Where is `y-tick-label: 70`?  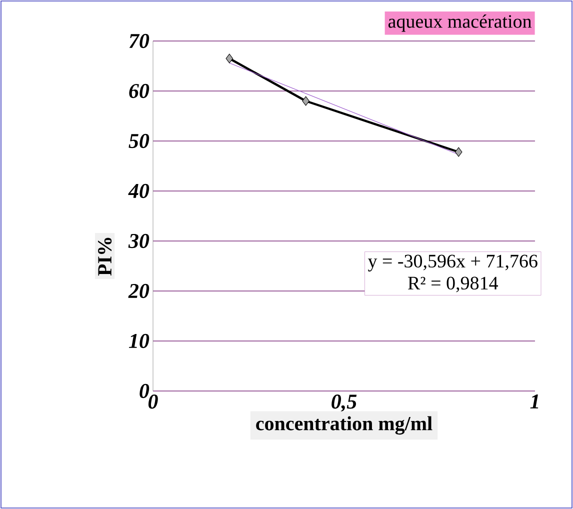
y-tick-label: 70 is located at coordinates (139, 41).